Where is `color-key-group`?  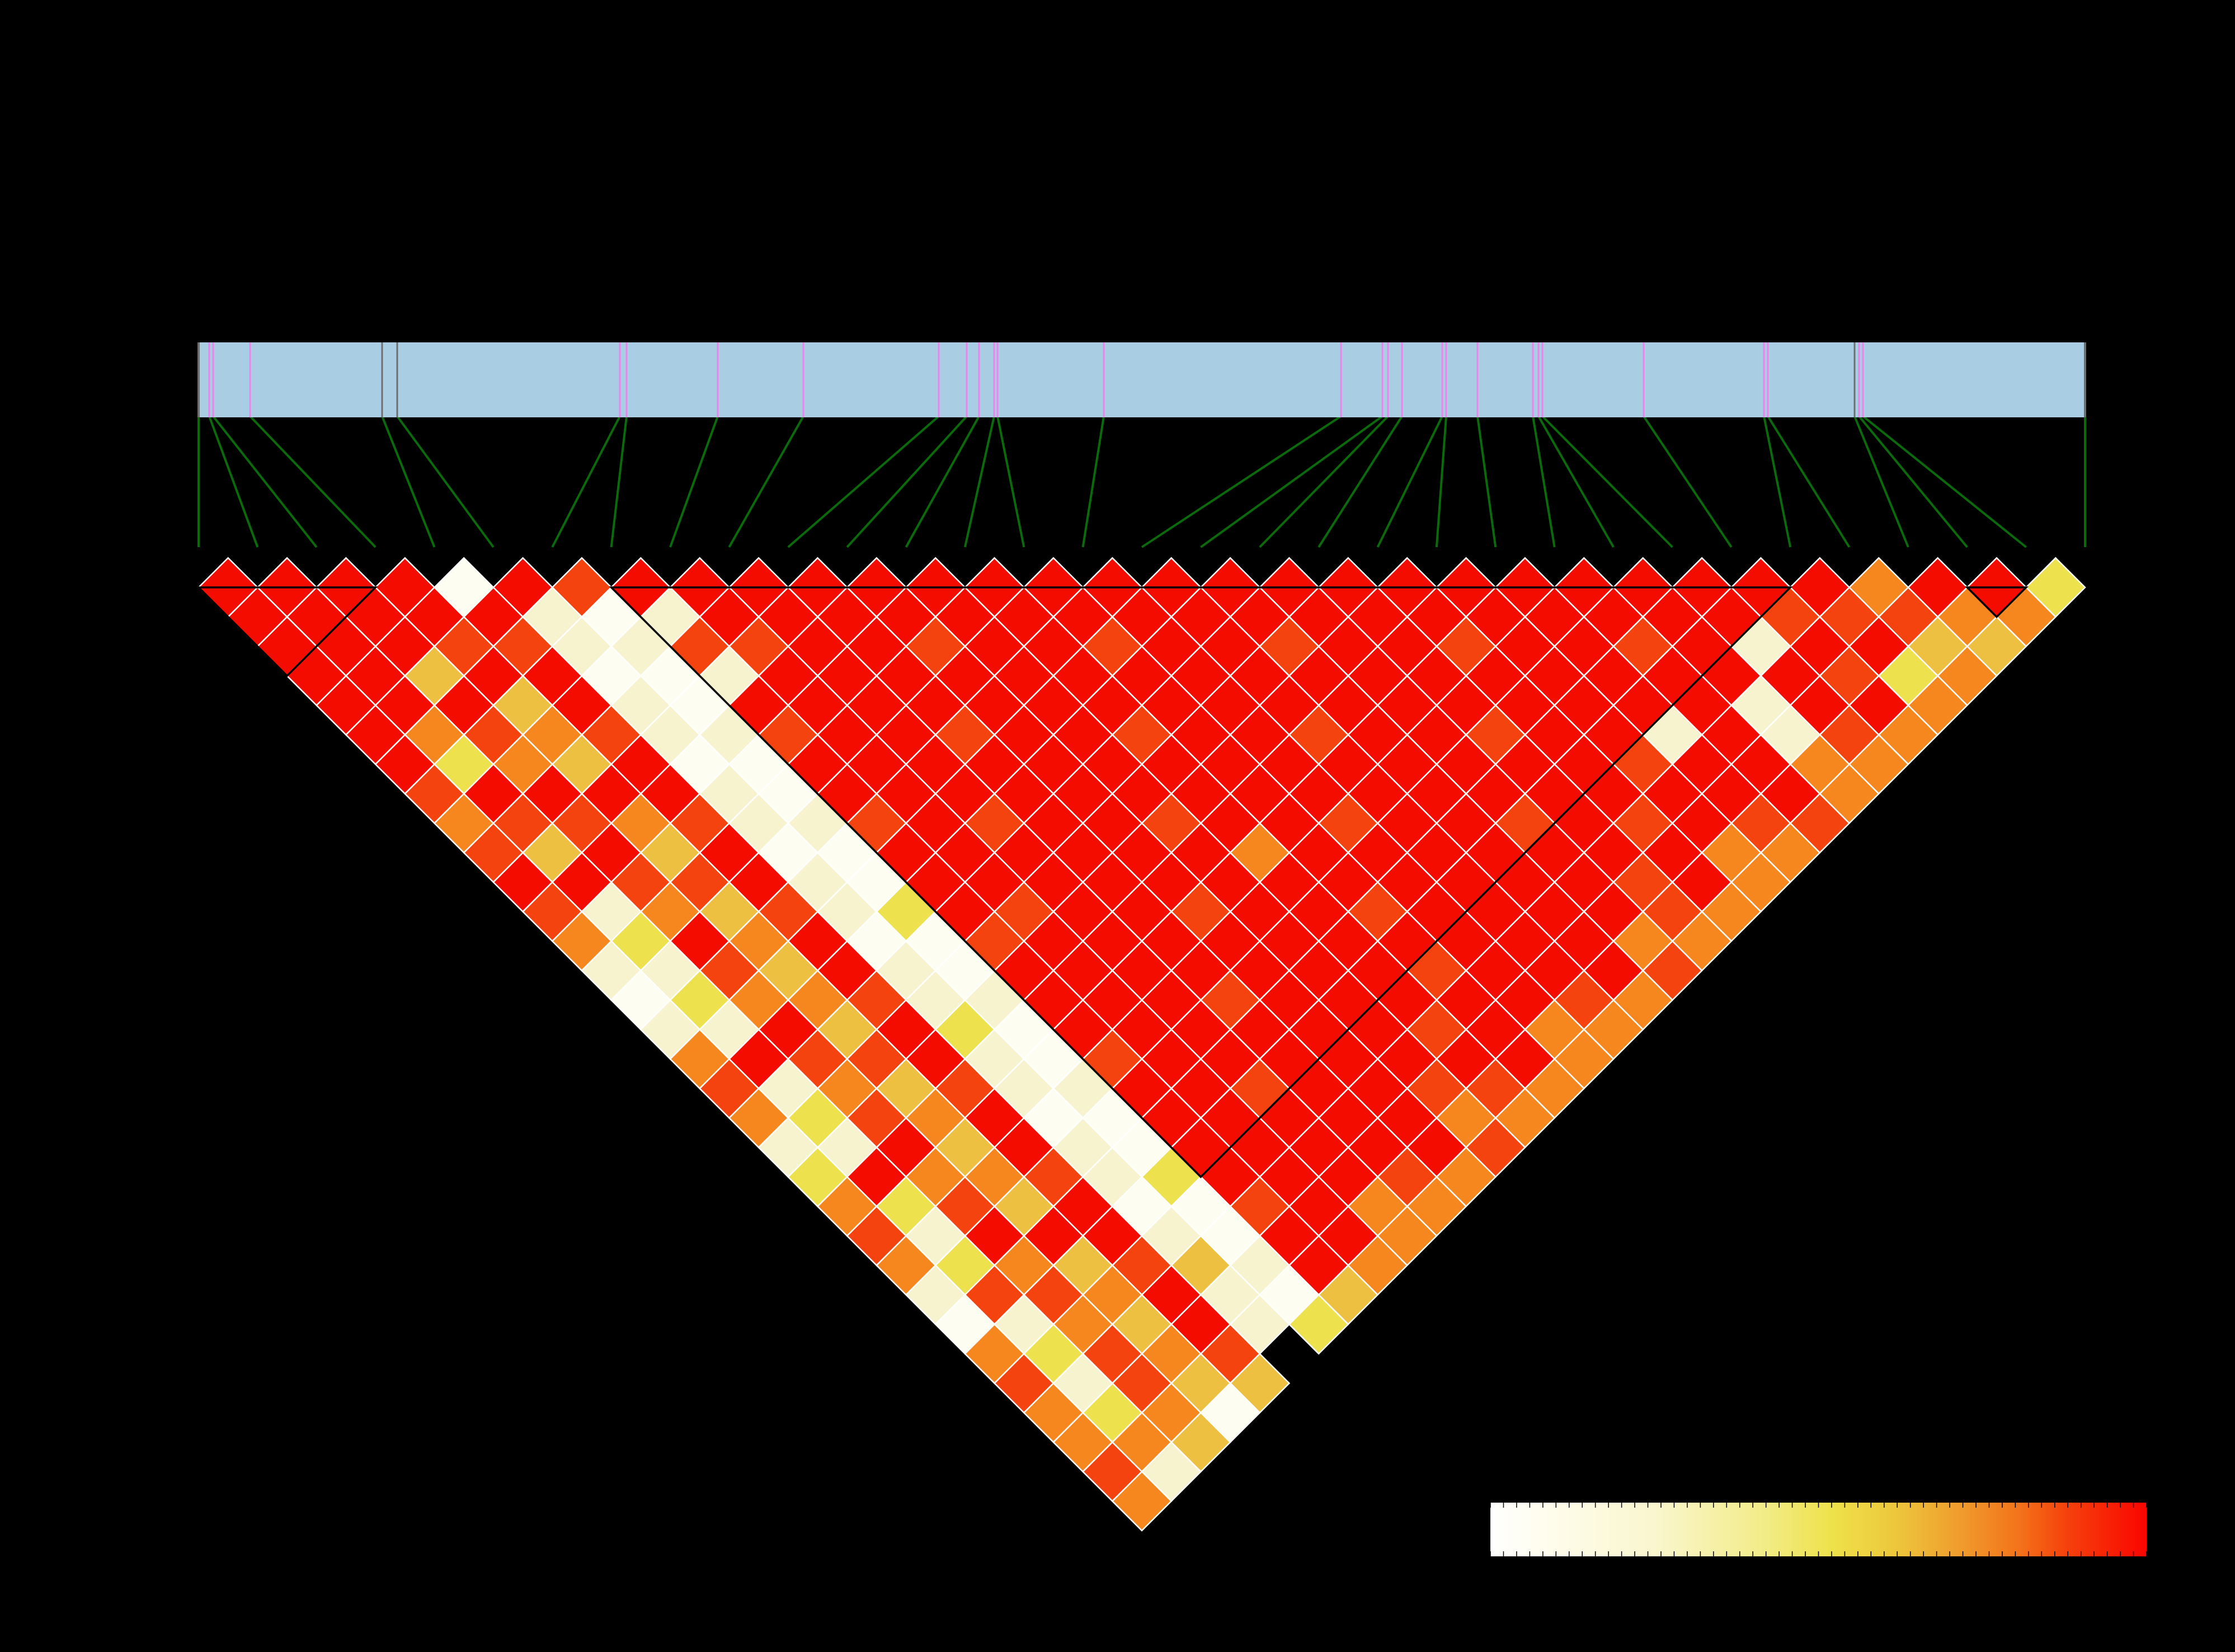
color-key-group is located at coordinates (1818, 1529).